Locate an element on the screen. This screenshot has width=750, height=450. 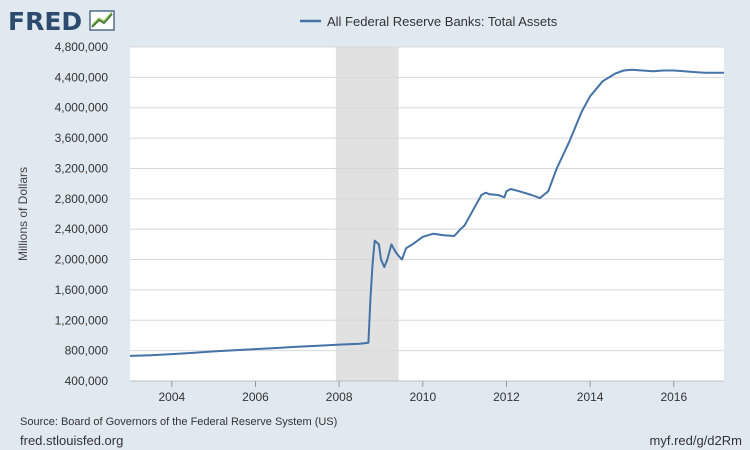
y-tick-label: 1,600,000 is located at coordinates (82, 290).